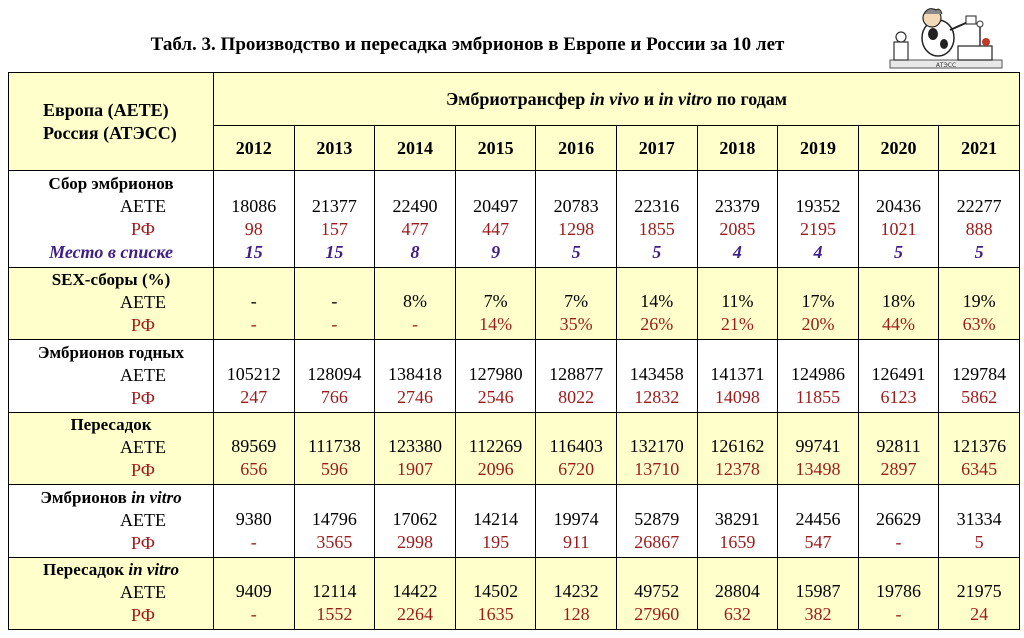 The height and width of the screenshot is (638, 1024). What do you see at coordinates (657, 324) in the screenshot?
I see `cell-value-rf: 26%` at bounding box center [657, 324].